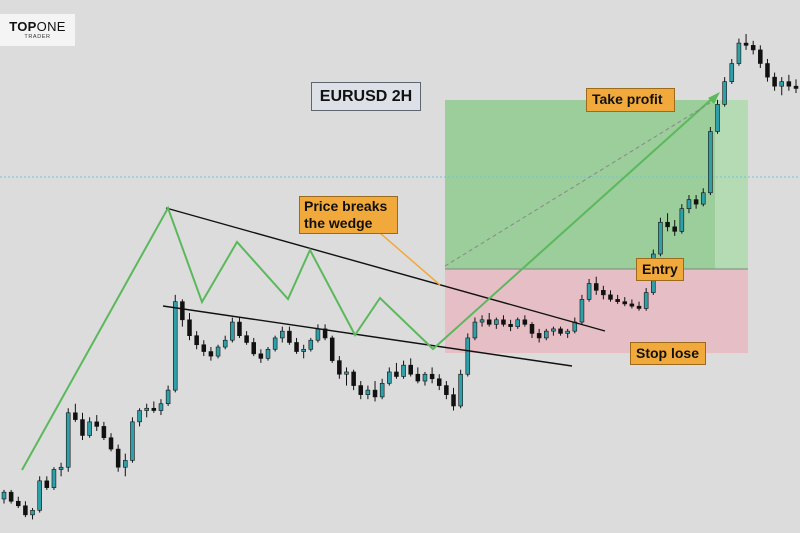 The height and width of the screenshot is (533, 800). Describe the element at coordinates (366, 96) in the screenshot. I see `chart-title: EURUSD 2H` at that location.